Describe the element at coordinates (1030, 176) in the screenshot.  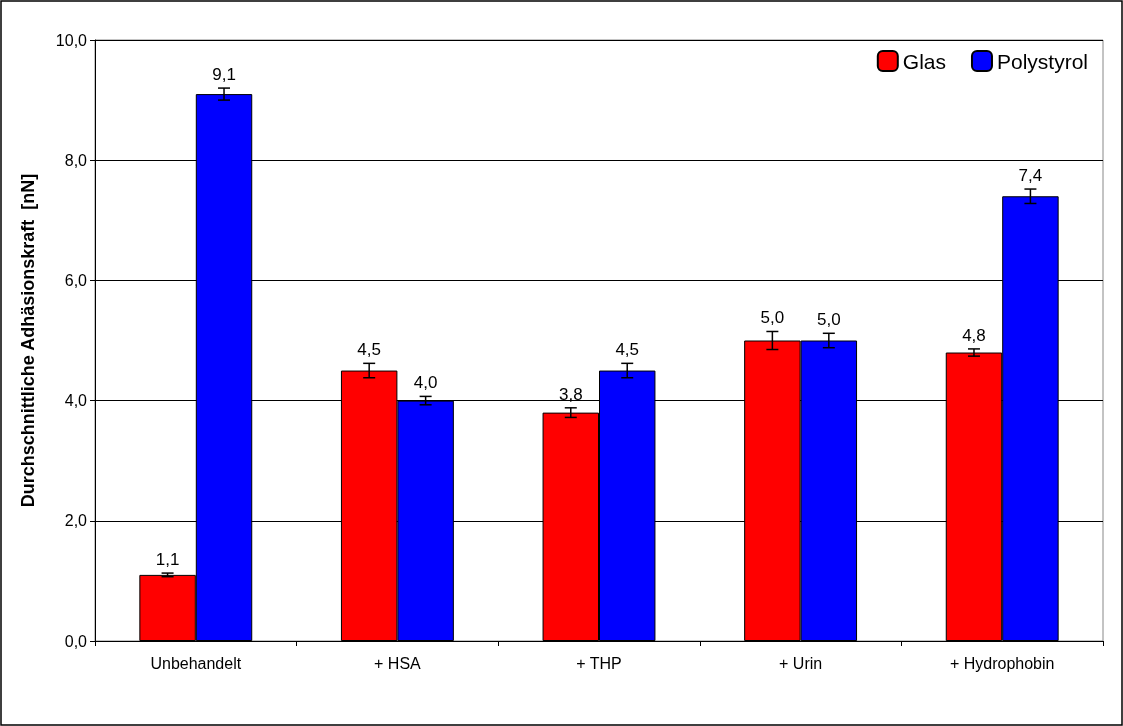
I see `data-label: 7,4` at that location.